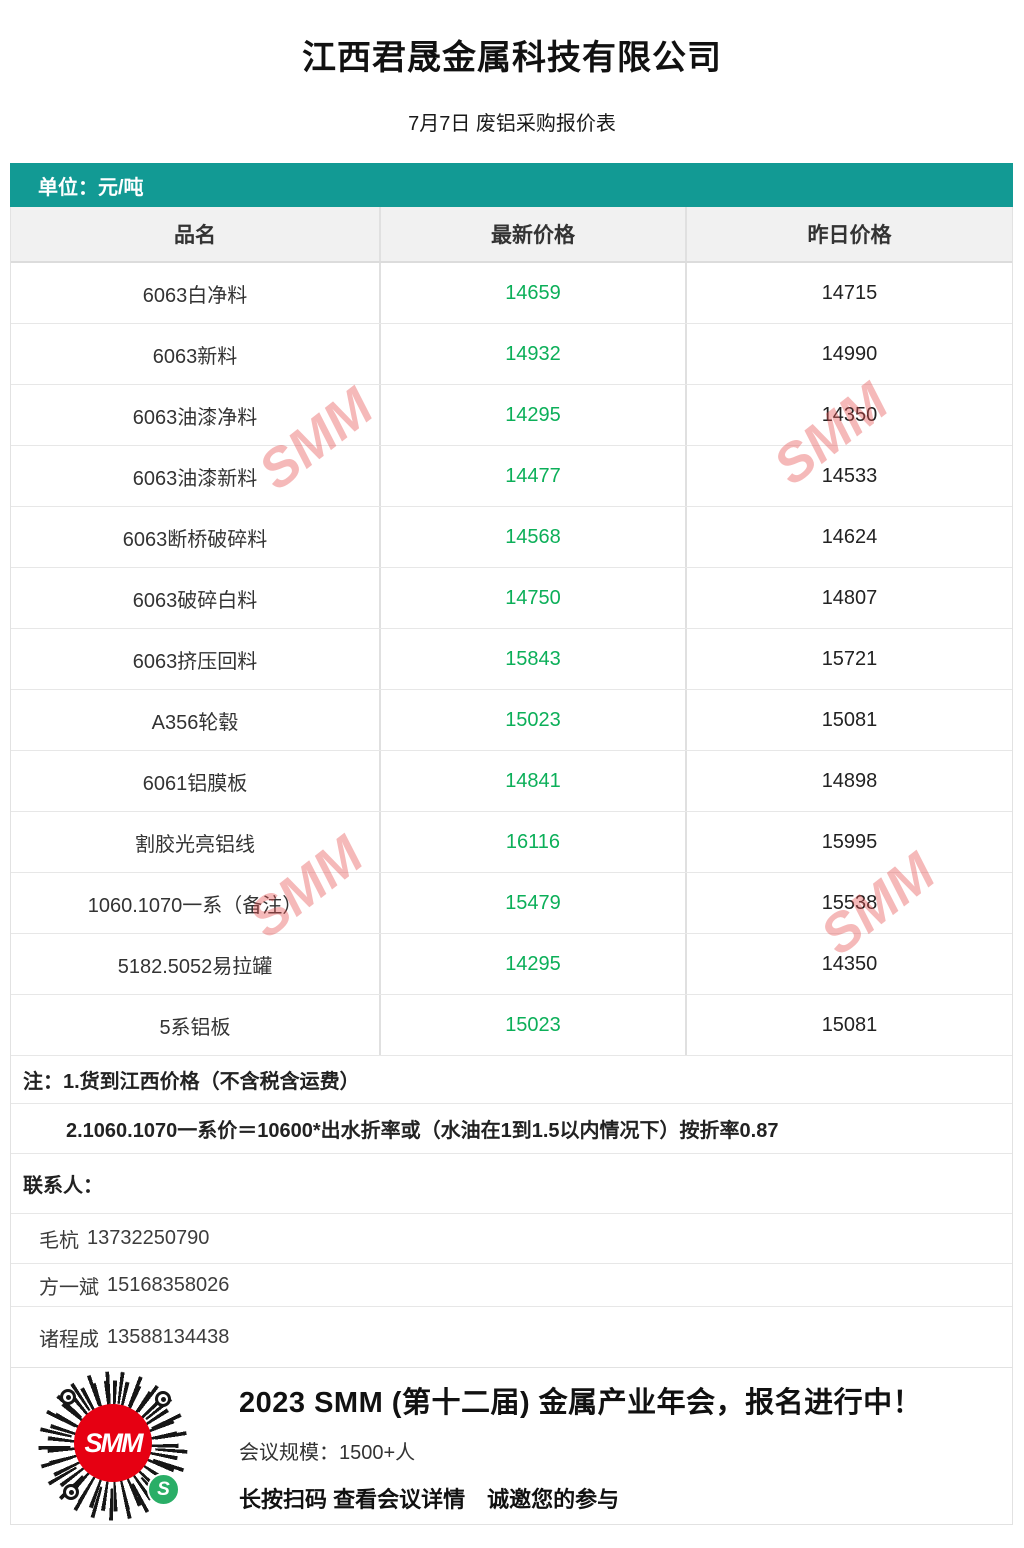 The width and height of the screenshot is (1024, 1548). What do you see at coordinates (195, 661) in the screenshot?
I see `product-name-cell: 6063挤压回料` at bounding box center [195, 661].